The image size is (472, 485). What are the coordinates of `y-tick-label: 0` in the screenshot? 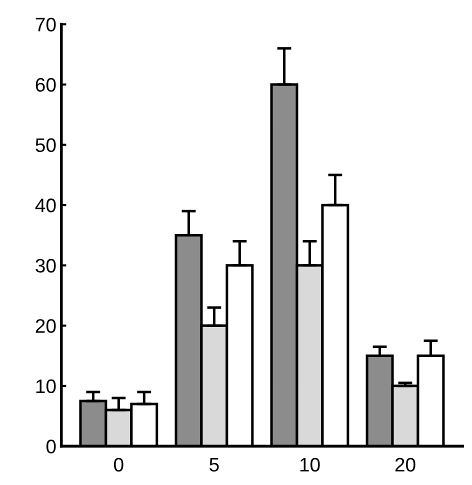 It's located at (51, 447).